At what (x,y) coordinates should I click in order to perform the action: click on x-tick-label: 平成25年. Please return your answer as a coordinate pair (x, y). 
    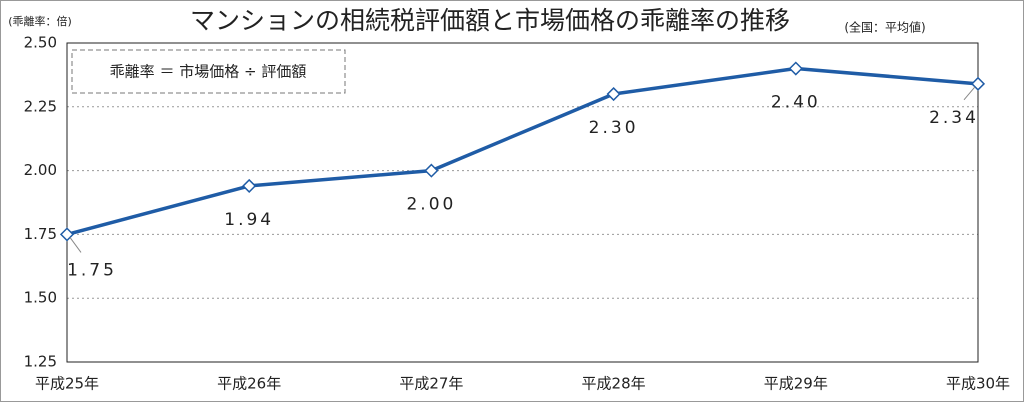
    Looking at the image, I should click on (67, 384).